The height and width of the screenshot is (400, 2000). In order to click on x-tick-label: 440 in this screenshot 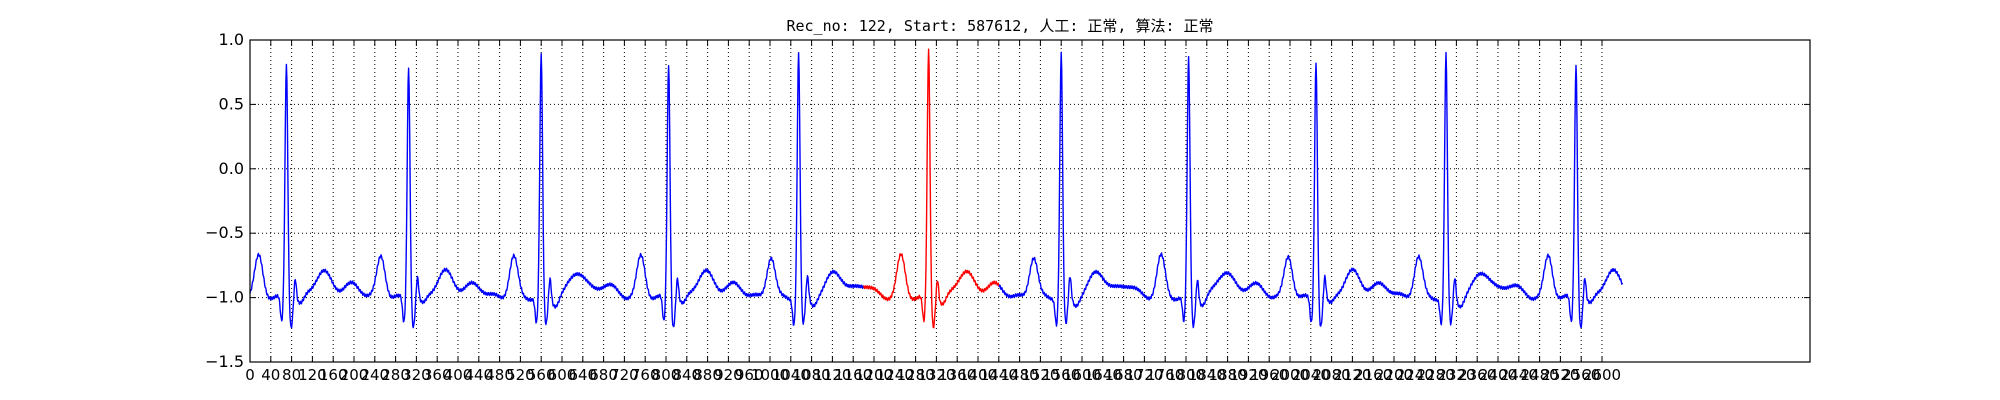, I will do `click(478, 375)`.